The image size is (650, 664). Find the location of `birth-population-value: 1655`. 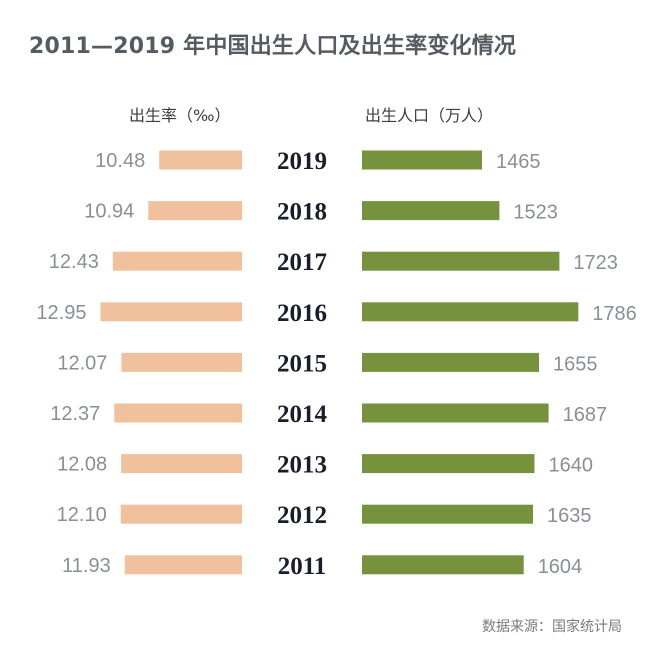

birth-population-value: 1655 is located at coordinates (575, 364).